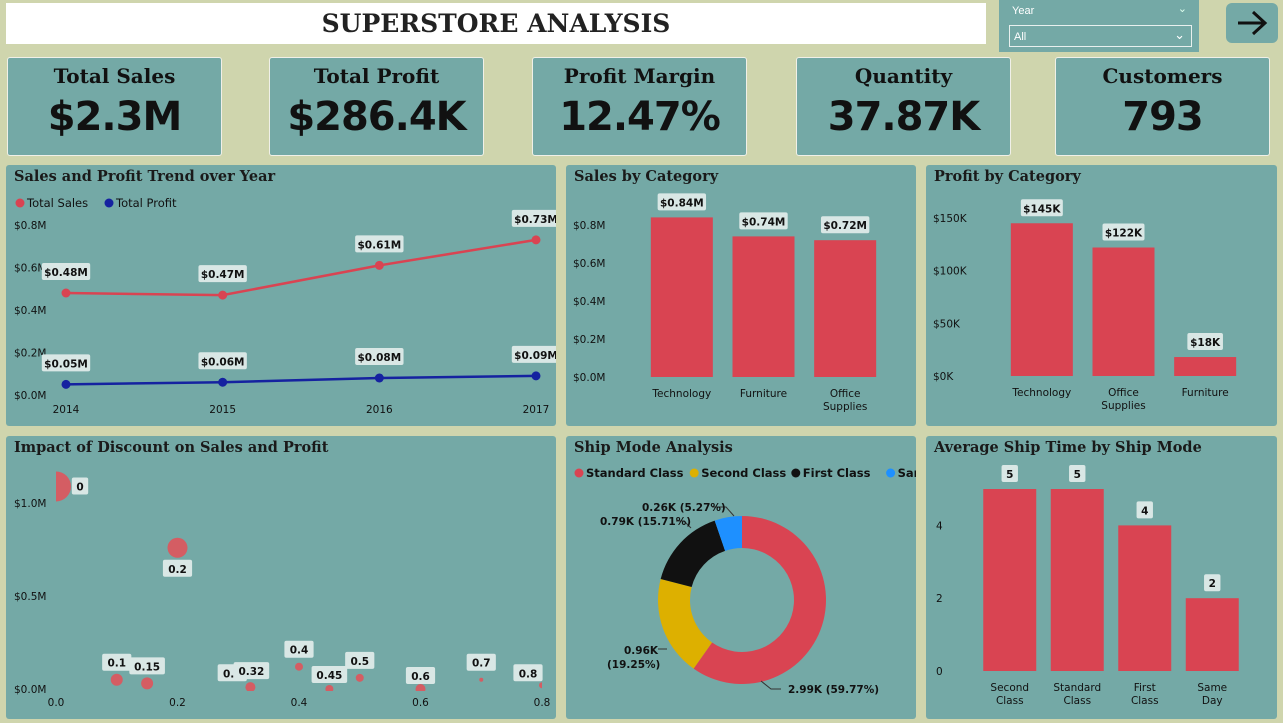 This screenshot has width=1283, height=723. Describe the element at coordinates (251, 672) in the screenshot. I see `point-label: 0.32` at that location.